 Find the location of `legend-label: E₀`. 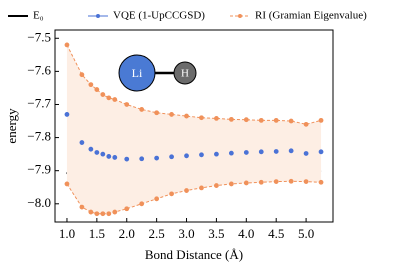

legend-label: E₀ is located at coordinates (38, 16).